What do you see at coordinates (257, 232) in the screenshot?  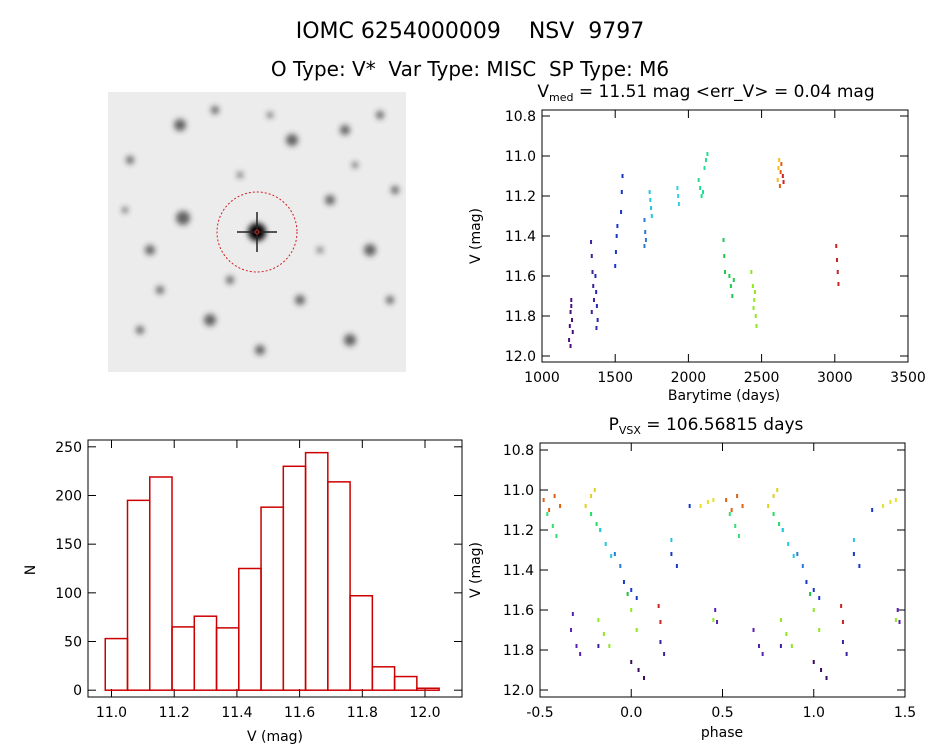 I see `sky-image` at bounding box center [257, 232].